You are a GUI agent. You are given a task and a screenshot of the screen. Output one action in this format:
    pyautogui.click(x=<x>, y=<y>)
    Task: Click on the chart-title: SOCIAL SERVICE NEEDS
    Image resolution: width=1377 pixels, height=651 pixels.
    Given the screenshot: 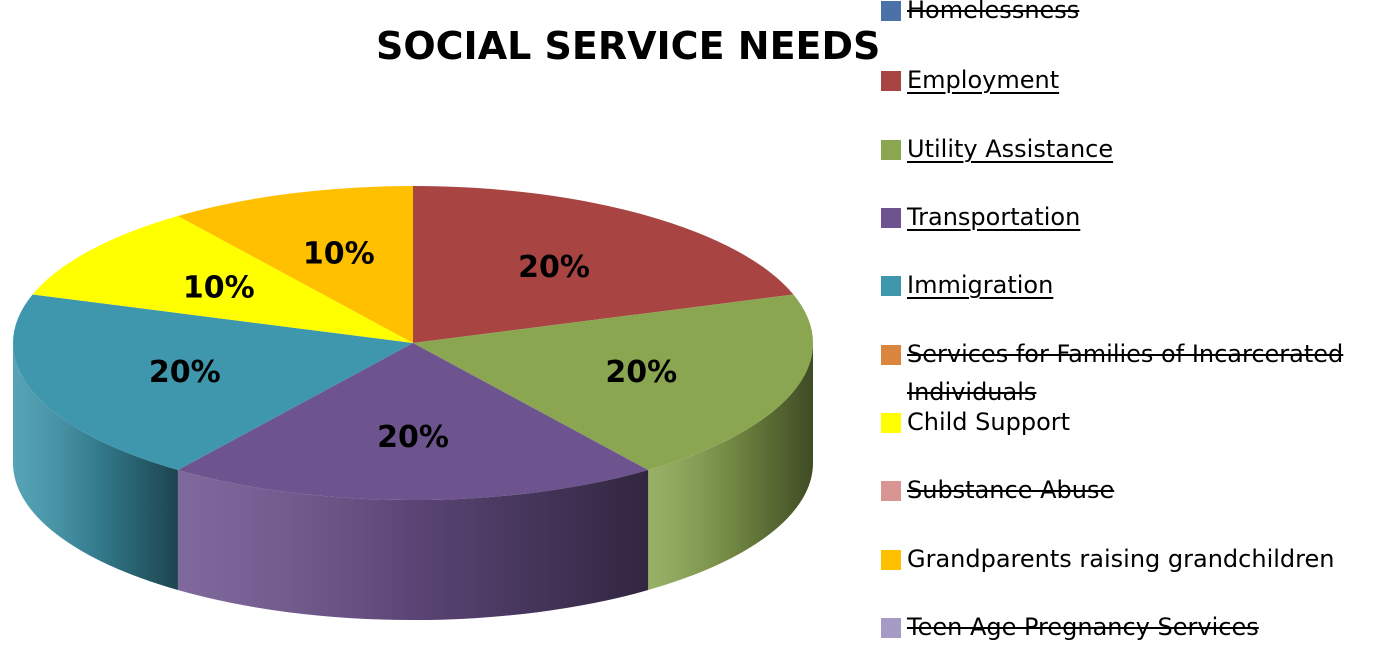 What is the action you would take?
    pyautogui.click(x=628, y=46)
    